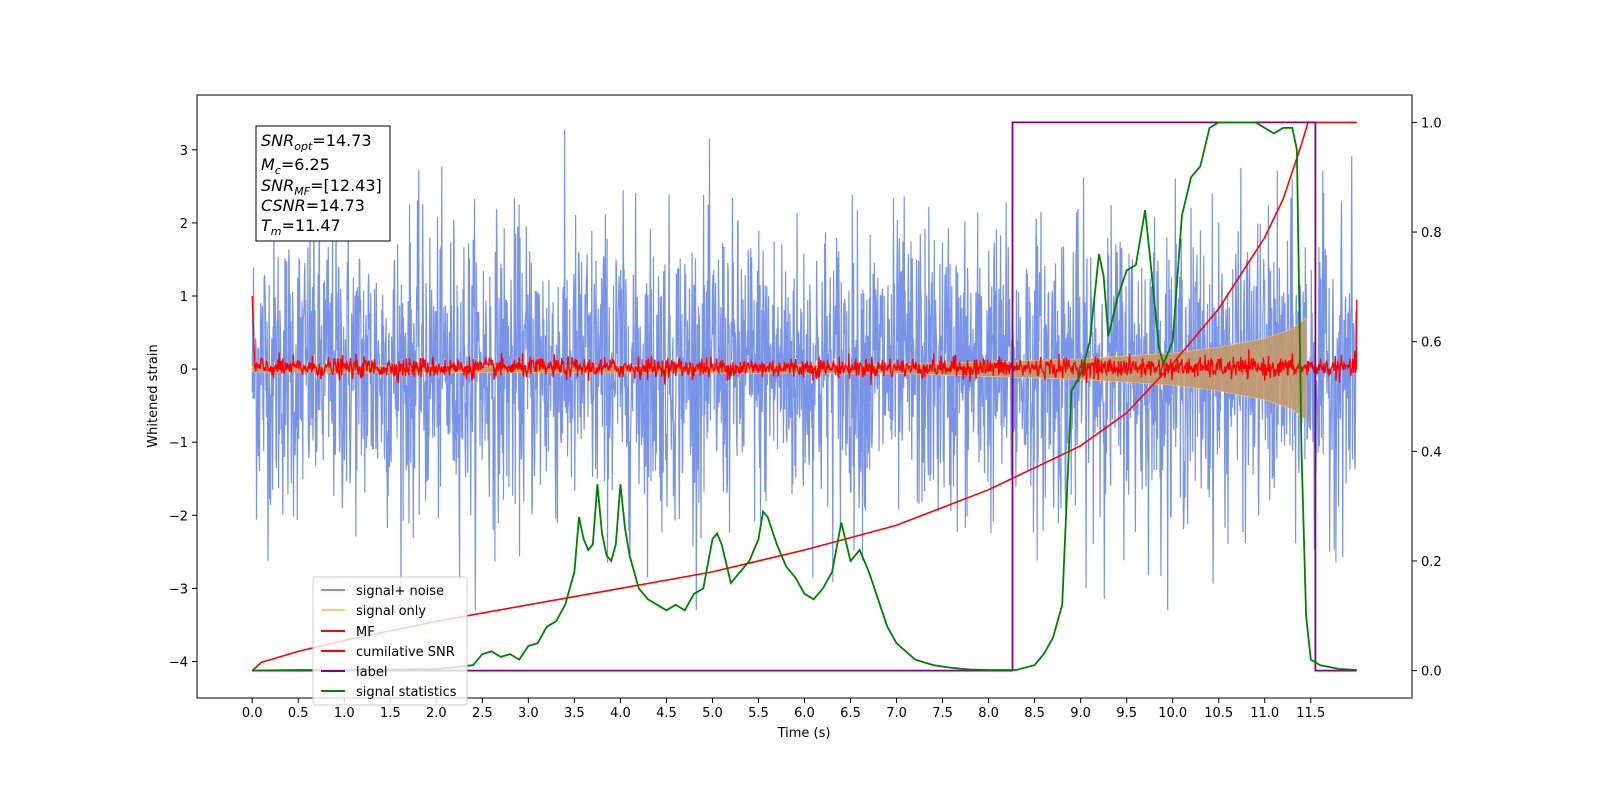 This screenshot has height=800, width=1600. Describe the element at coordinates (298, 713) in the screenshot. I see `x-tick-label: 0.5` at that location.